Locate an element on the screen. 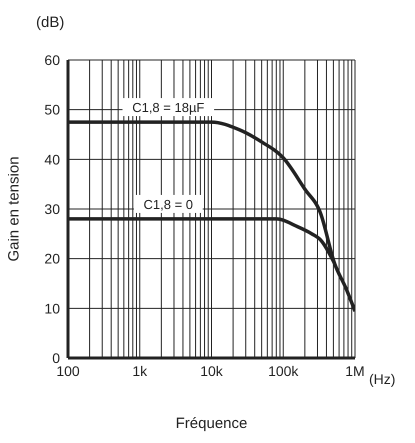 This screenshot has height=443, width=415. y-tick-label: 30 is located at coordinates (52, 208).